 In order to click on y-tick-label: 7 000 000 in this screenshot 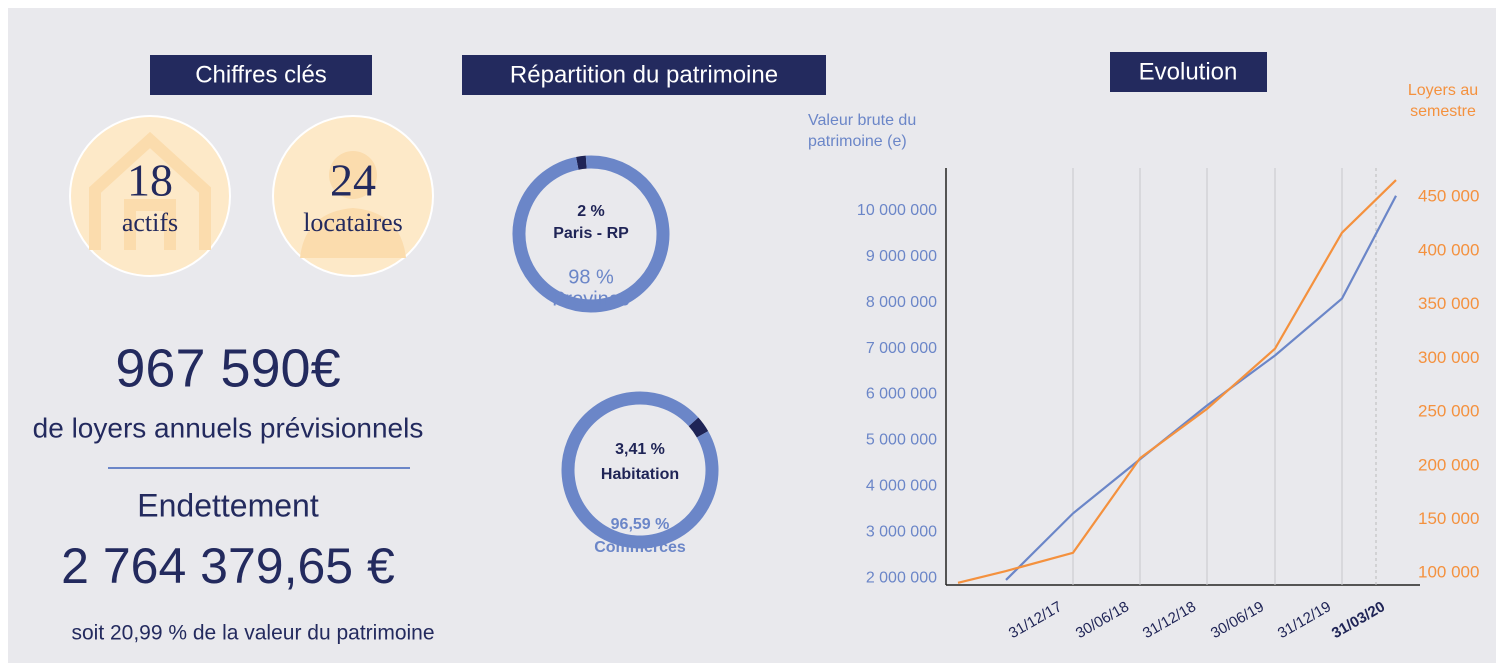, I will do `click(901, 348)`.